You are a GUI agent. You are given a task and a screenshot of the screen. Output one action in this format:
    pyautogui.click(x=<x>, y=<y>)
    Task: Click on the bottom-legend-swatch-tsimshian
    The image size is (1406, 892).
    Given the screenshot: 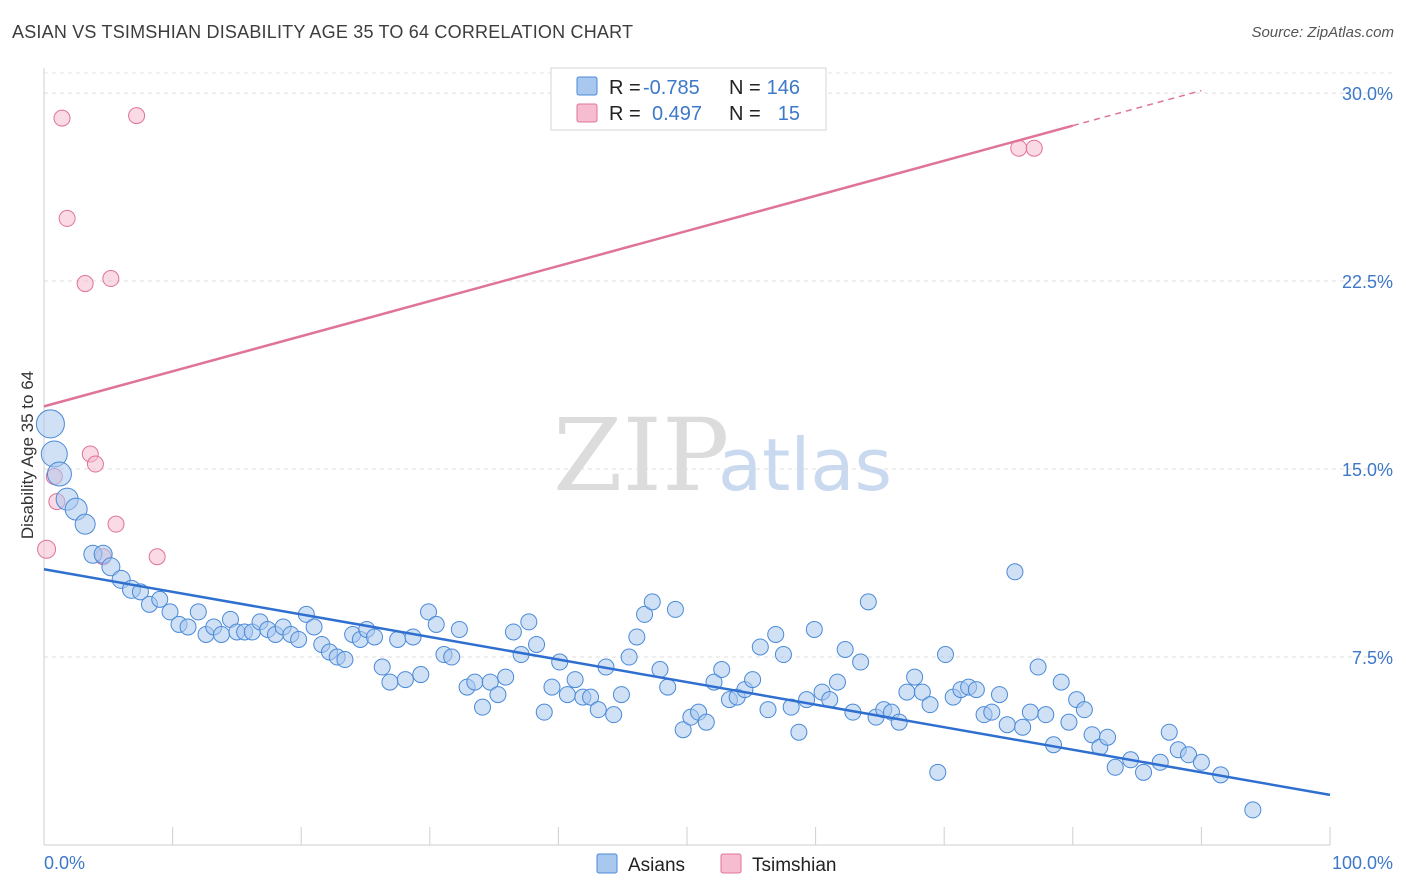 What is the action you would take?
    pyautogui.click(x=731, y=863)
    